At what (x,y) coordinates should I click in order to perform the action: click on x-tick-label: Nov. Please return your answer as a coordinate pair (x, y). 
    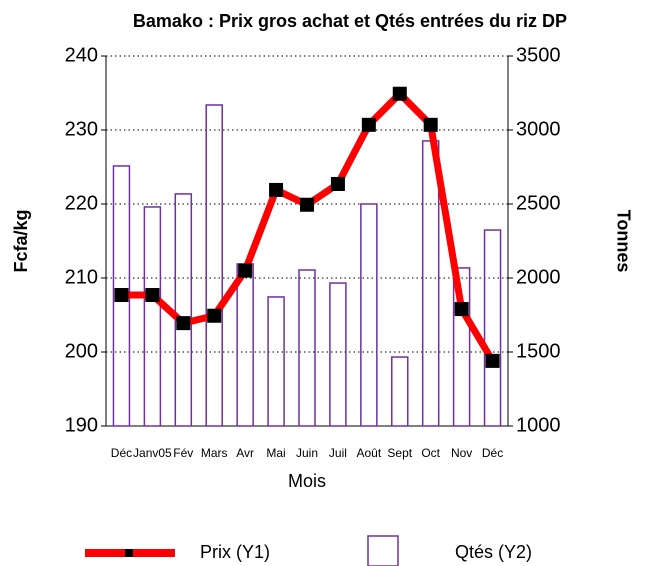
    Looking at the image, I should click on (461, 453).